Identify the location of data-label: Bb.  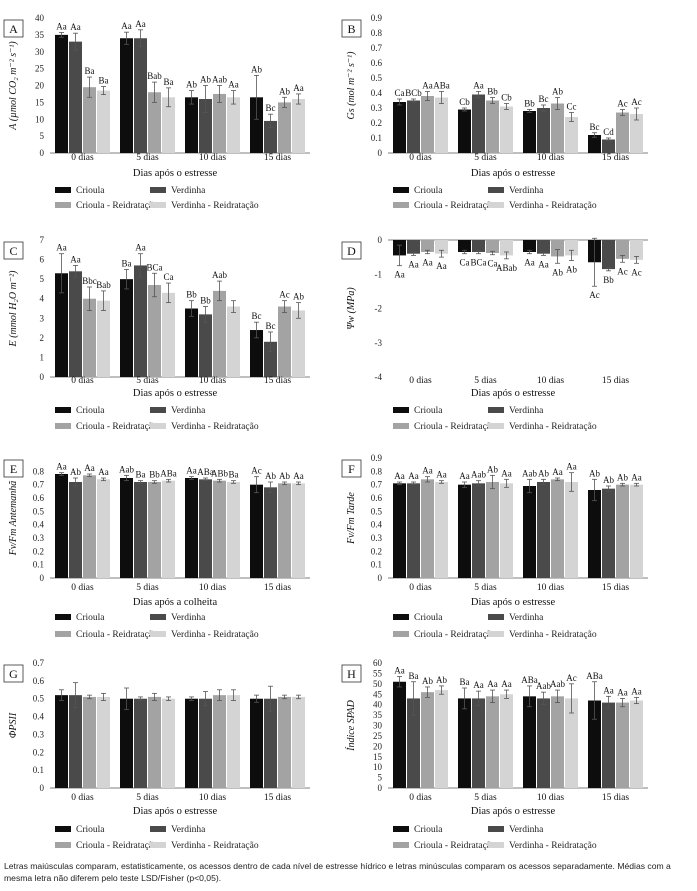
(492, 92).